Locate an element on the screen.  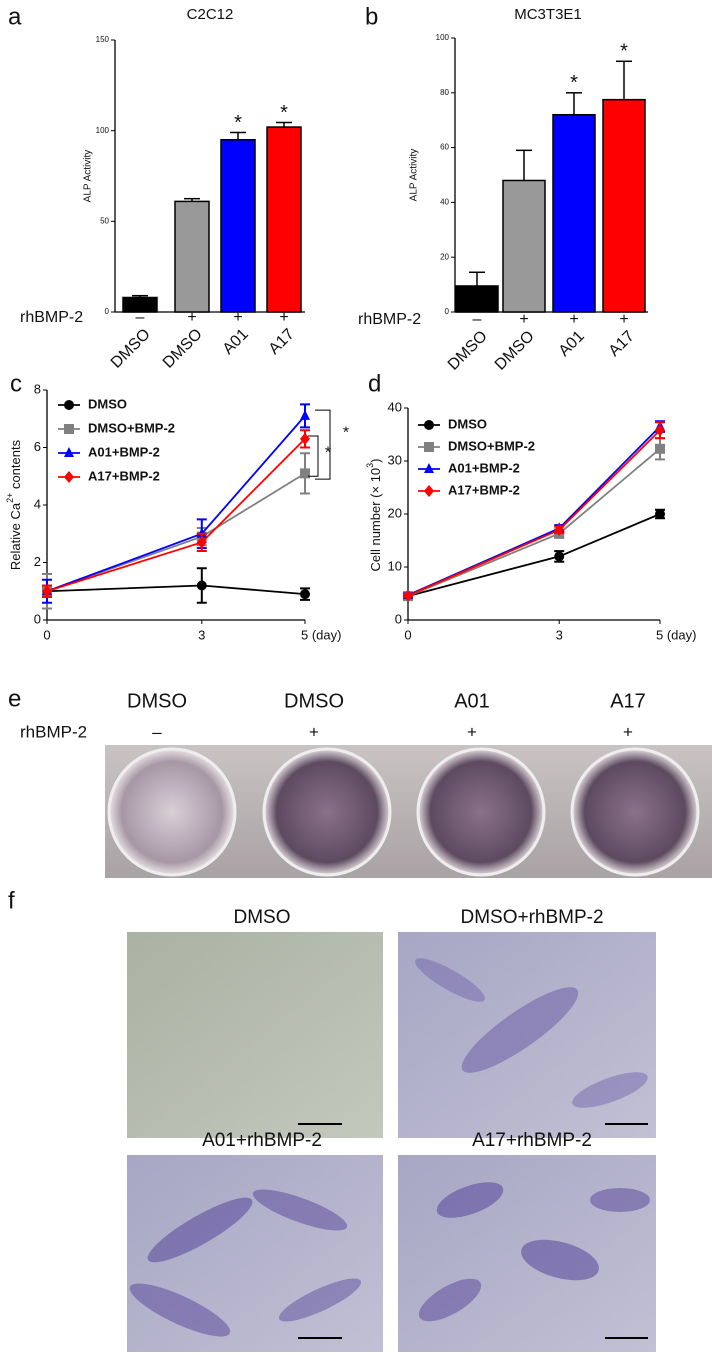
column-label: A17 is located at coordinates (628, 701).